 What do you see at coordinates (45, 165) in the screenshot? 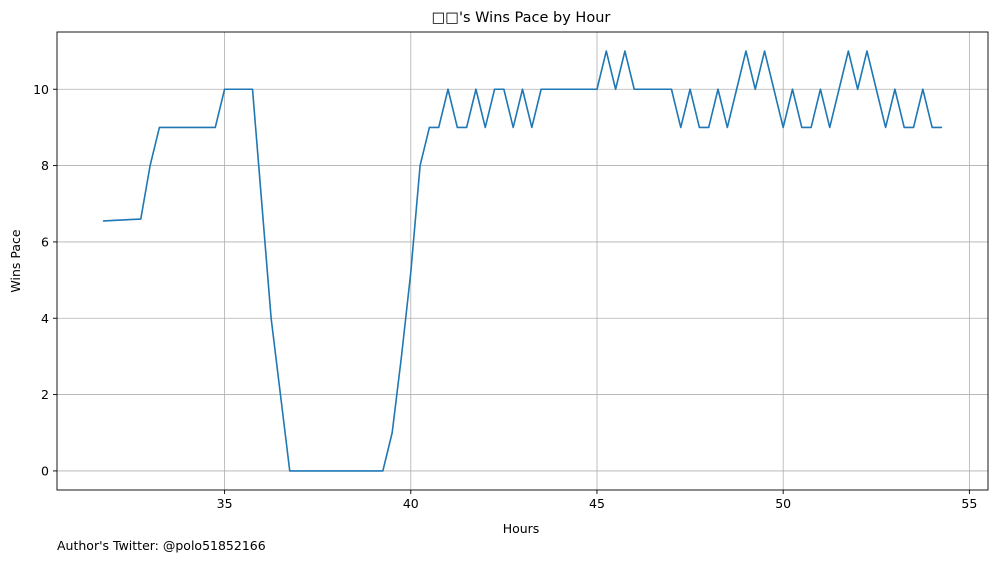
I see `y-tick-label: 8` at bounding box center [45, 165].